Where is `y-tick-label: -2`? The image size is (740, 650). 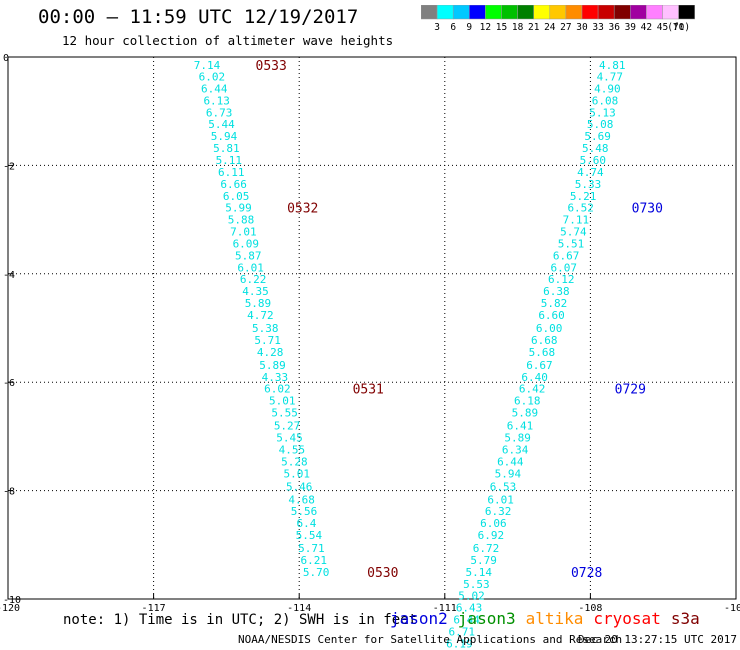 y-tick-label: -2 is located at coordinates (9, 166).